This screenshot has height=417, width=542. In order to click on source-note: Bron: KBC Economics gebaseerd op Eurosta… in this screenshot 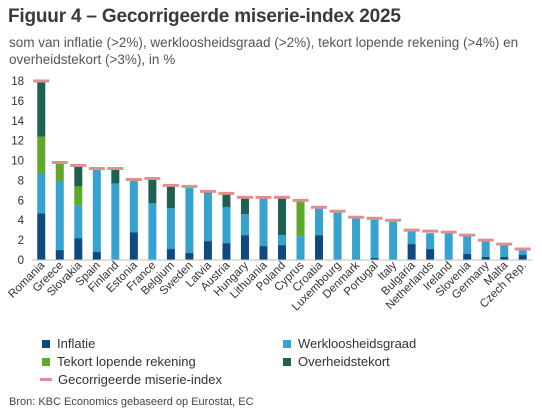, I will do `click(131, 402)`.